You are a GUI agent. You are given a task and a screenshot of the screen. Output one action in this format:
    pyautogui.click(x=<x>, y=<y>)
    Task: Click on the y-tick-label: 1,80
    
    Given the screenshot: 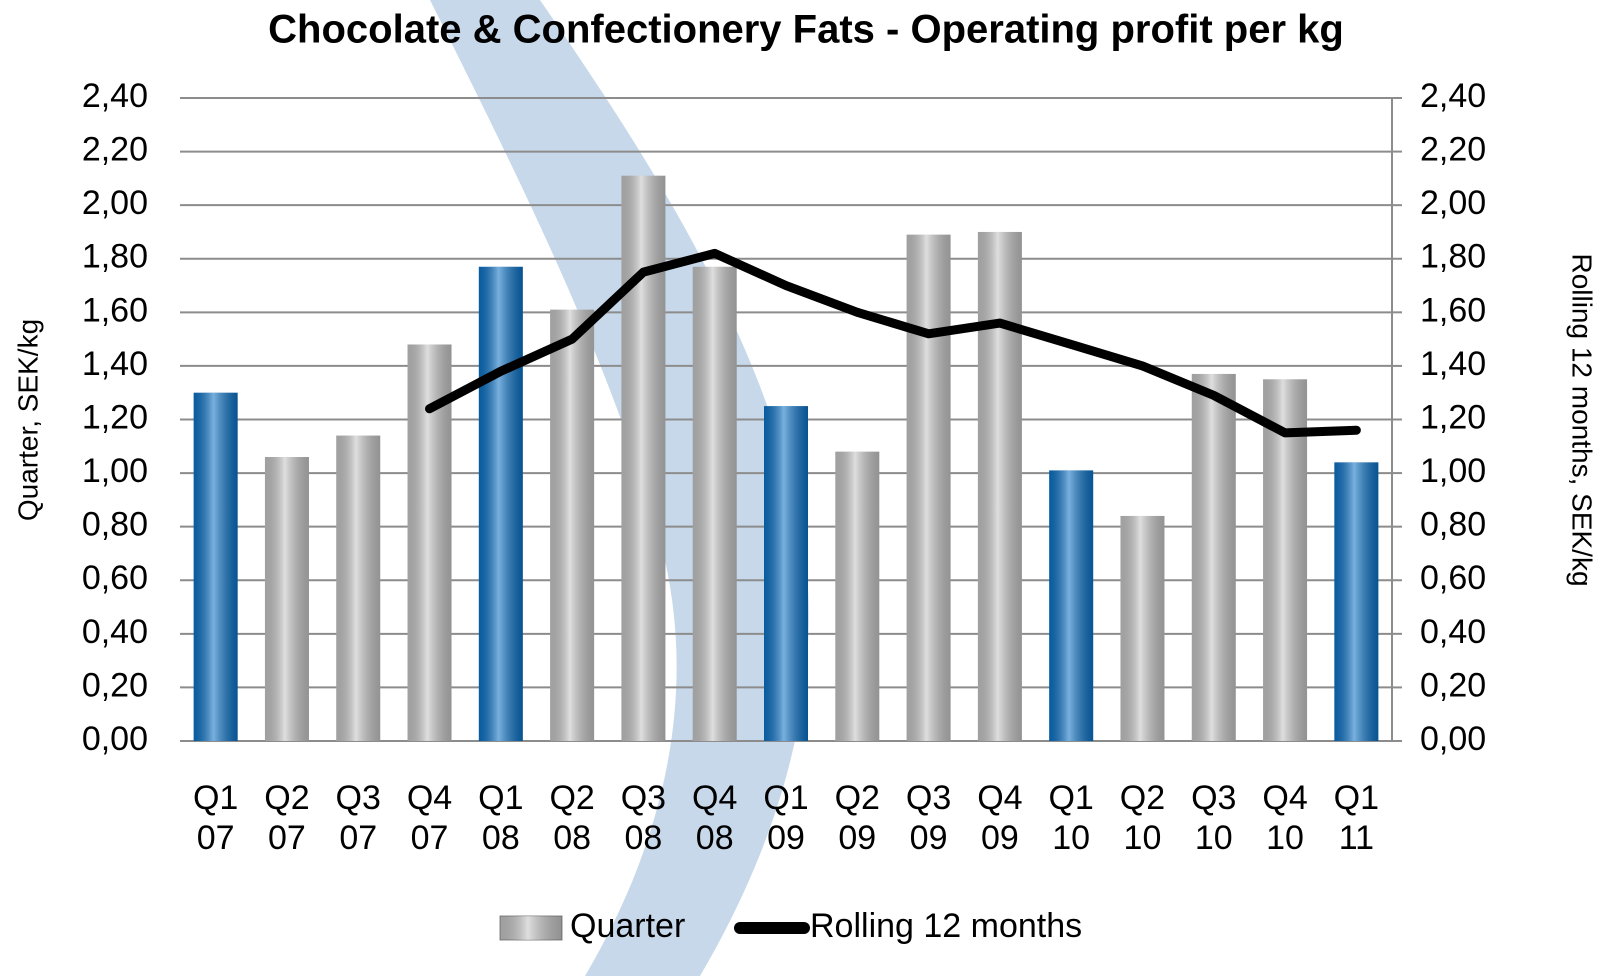 What is the action you would take?
    pyautogui.click(x=115, y=257)
    